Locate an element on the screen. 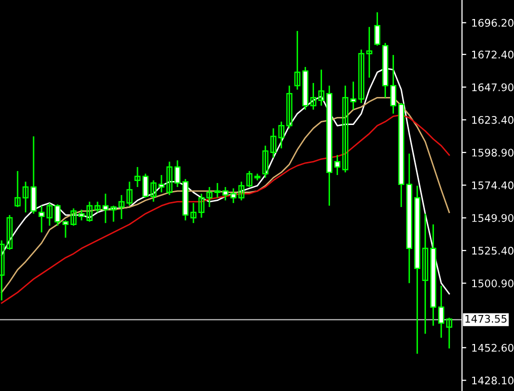 The height and width of the screenshot is (391, 514). y-tick-label: 1672.40 is located at coordinates (493, 54).